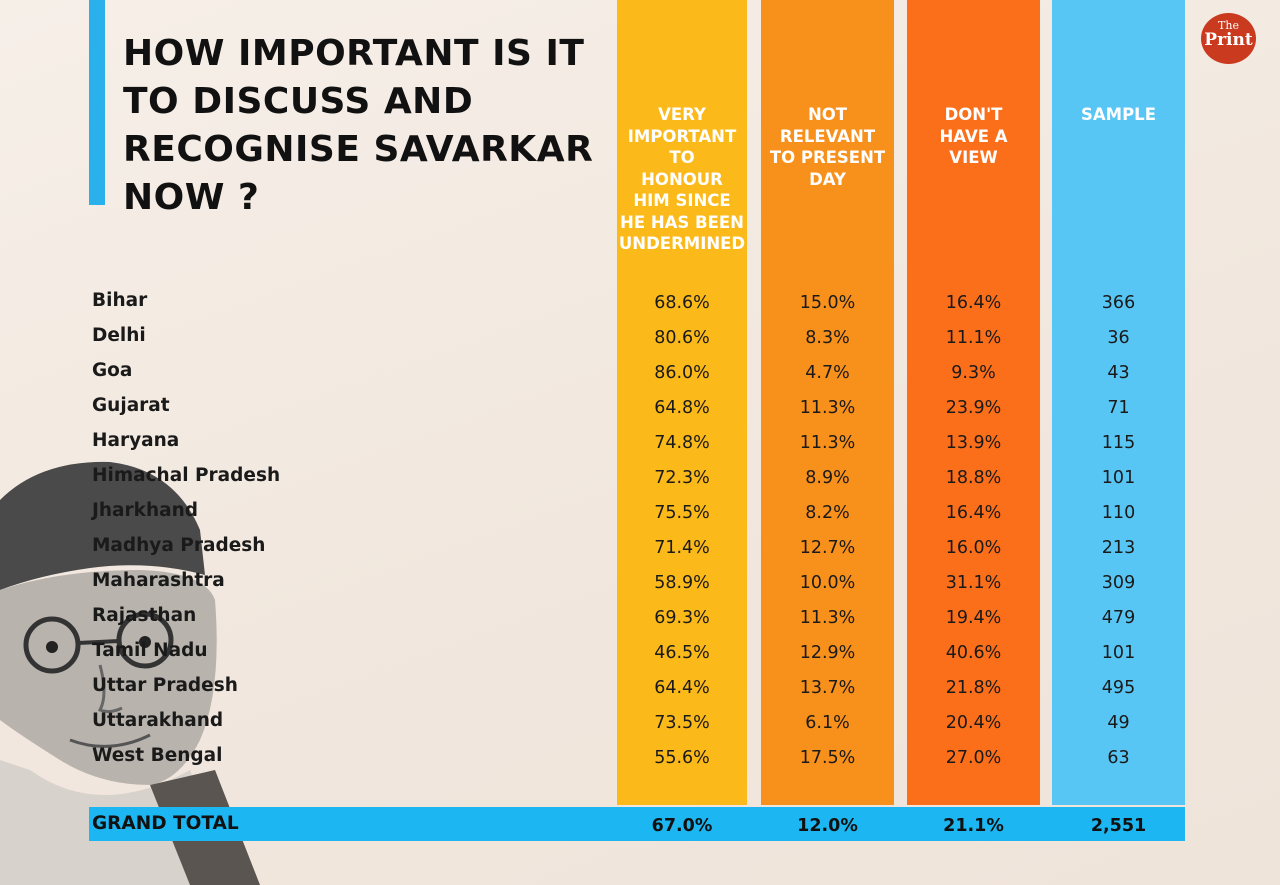 Image resolution: width=1280 pixels, height=885 pixels. I want to click on logo-print-text: Print, so click(1228, 40).